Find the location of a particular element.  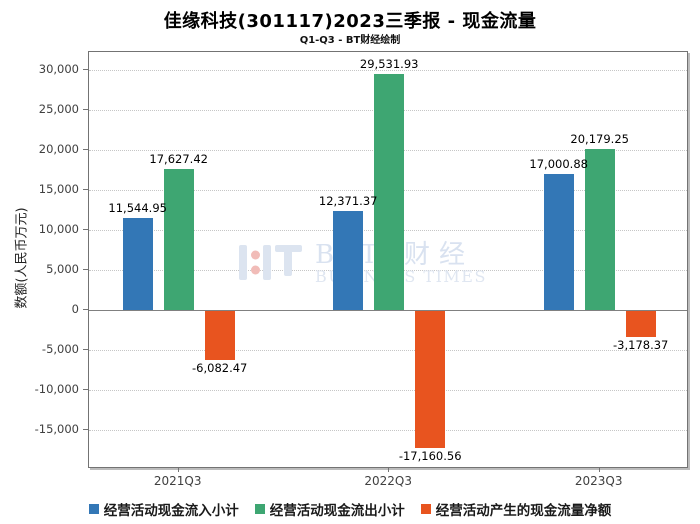

bar-2021Q3-net is located at coordinates (219, 335).